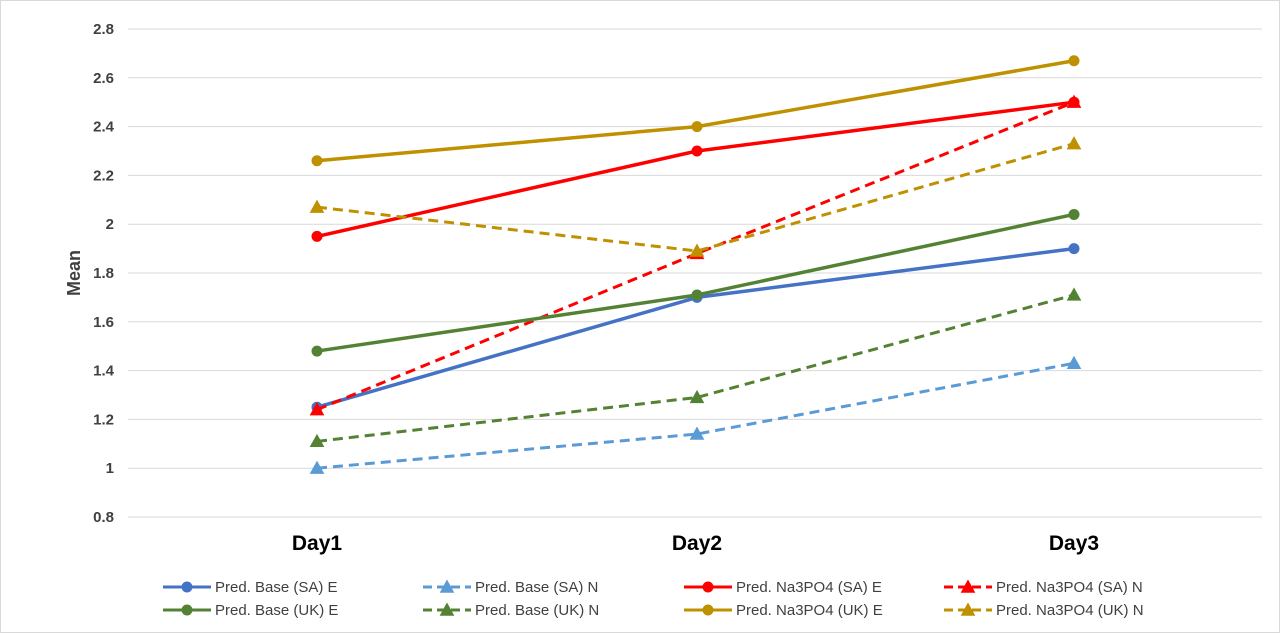 The image size is (1280, 633). Describe the element at coordinates (103, 175) in the screenshot. I see `y-tick-label: 2.2` at that location.